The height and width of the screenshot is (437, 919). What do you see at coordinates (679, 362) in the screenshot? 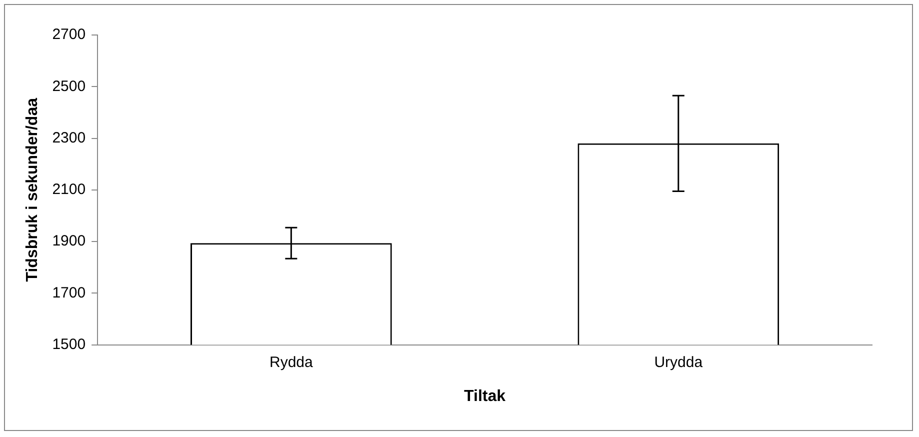
I see `x-tick-label: Urydda` at bounding box center [679, 362].